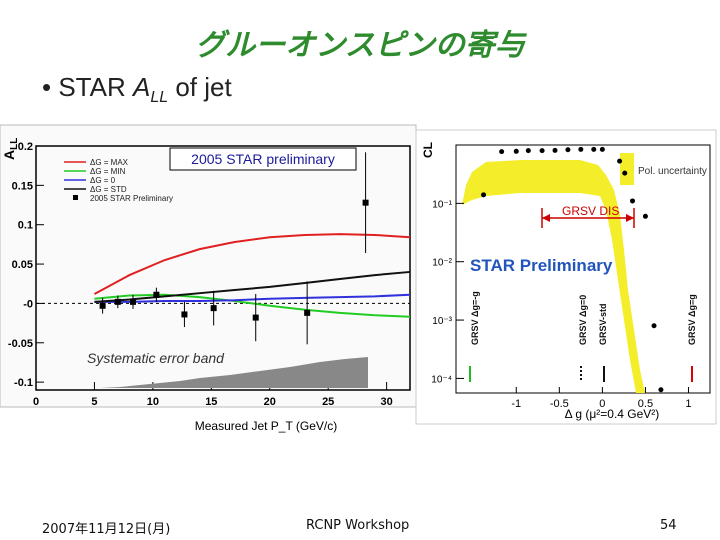  Describe the element at coordinates (328, 402) in the screenshot. I see `left-xtick-label: 25` at that location.